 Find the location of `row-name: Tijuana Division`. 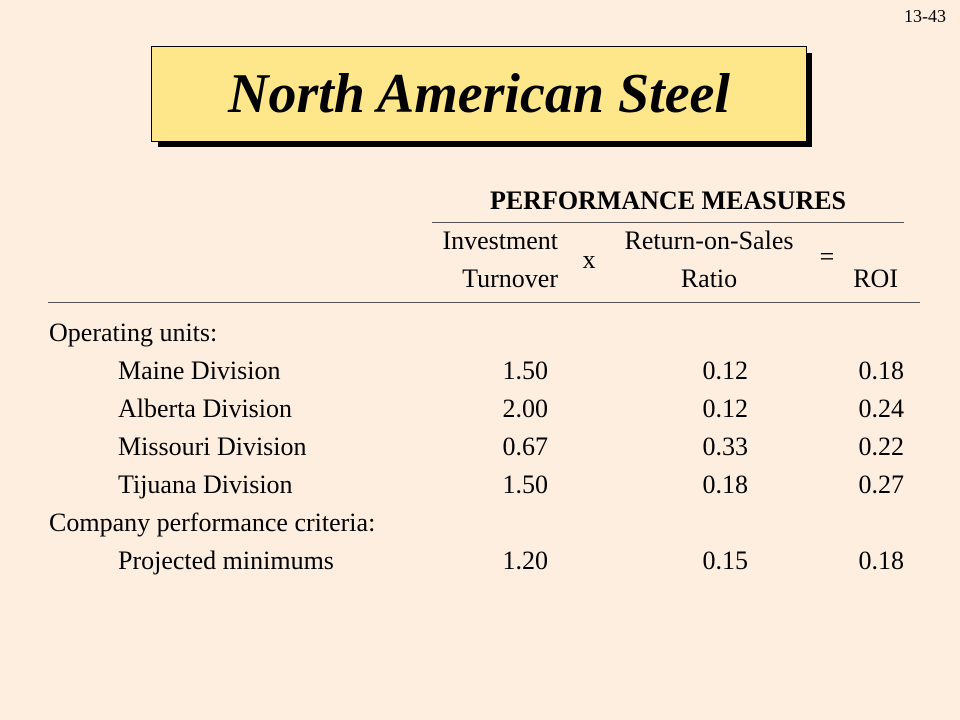

row-name: Tijuana Division is located at coordinates (205, 484).